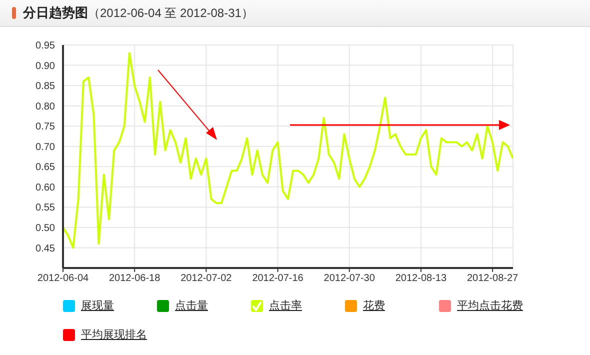  Describe the element at coordinates (492, 278) in the screenshot. I see `x-tick-label: 2012-08-27` at that location.